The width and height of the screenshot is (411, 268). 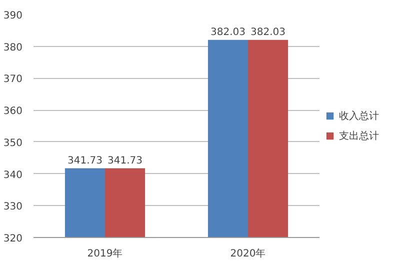 I want to click on x-tick-label: 2019年, so click(x=105, y=254).